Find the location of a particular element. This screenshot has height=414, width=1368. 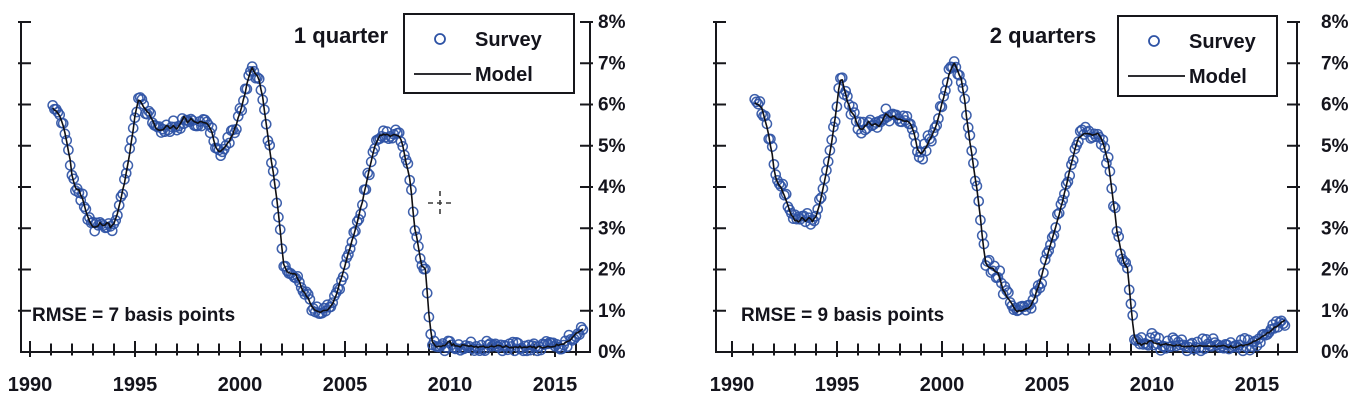

rmse-annotation: RMSE = 9 basis points is located at coordinates (842, 315).